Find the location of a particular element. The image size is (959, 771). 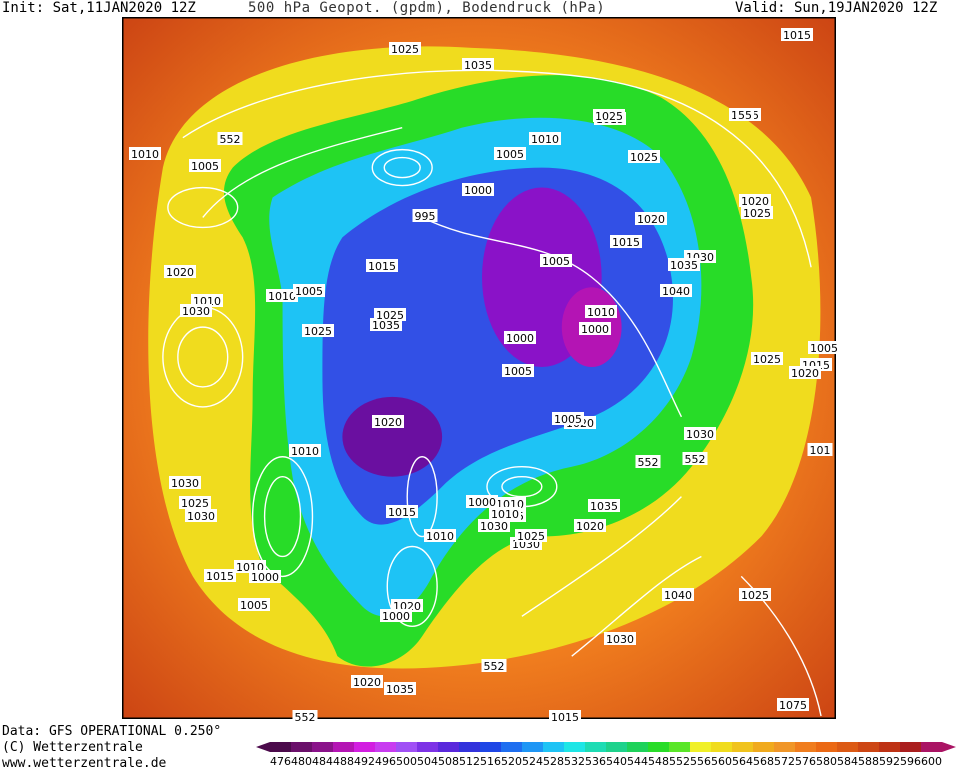

legend-tick-label: 556 is located at coordinates (700, 761).